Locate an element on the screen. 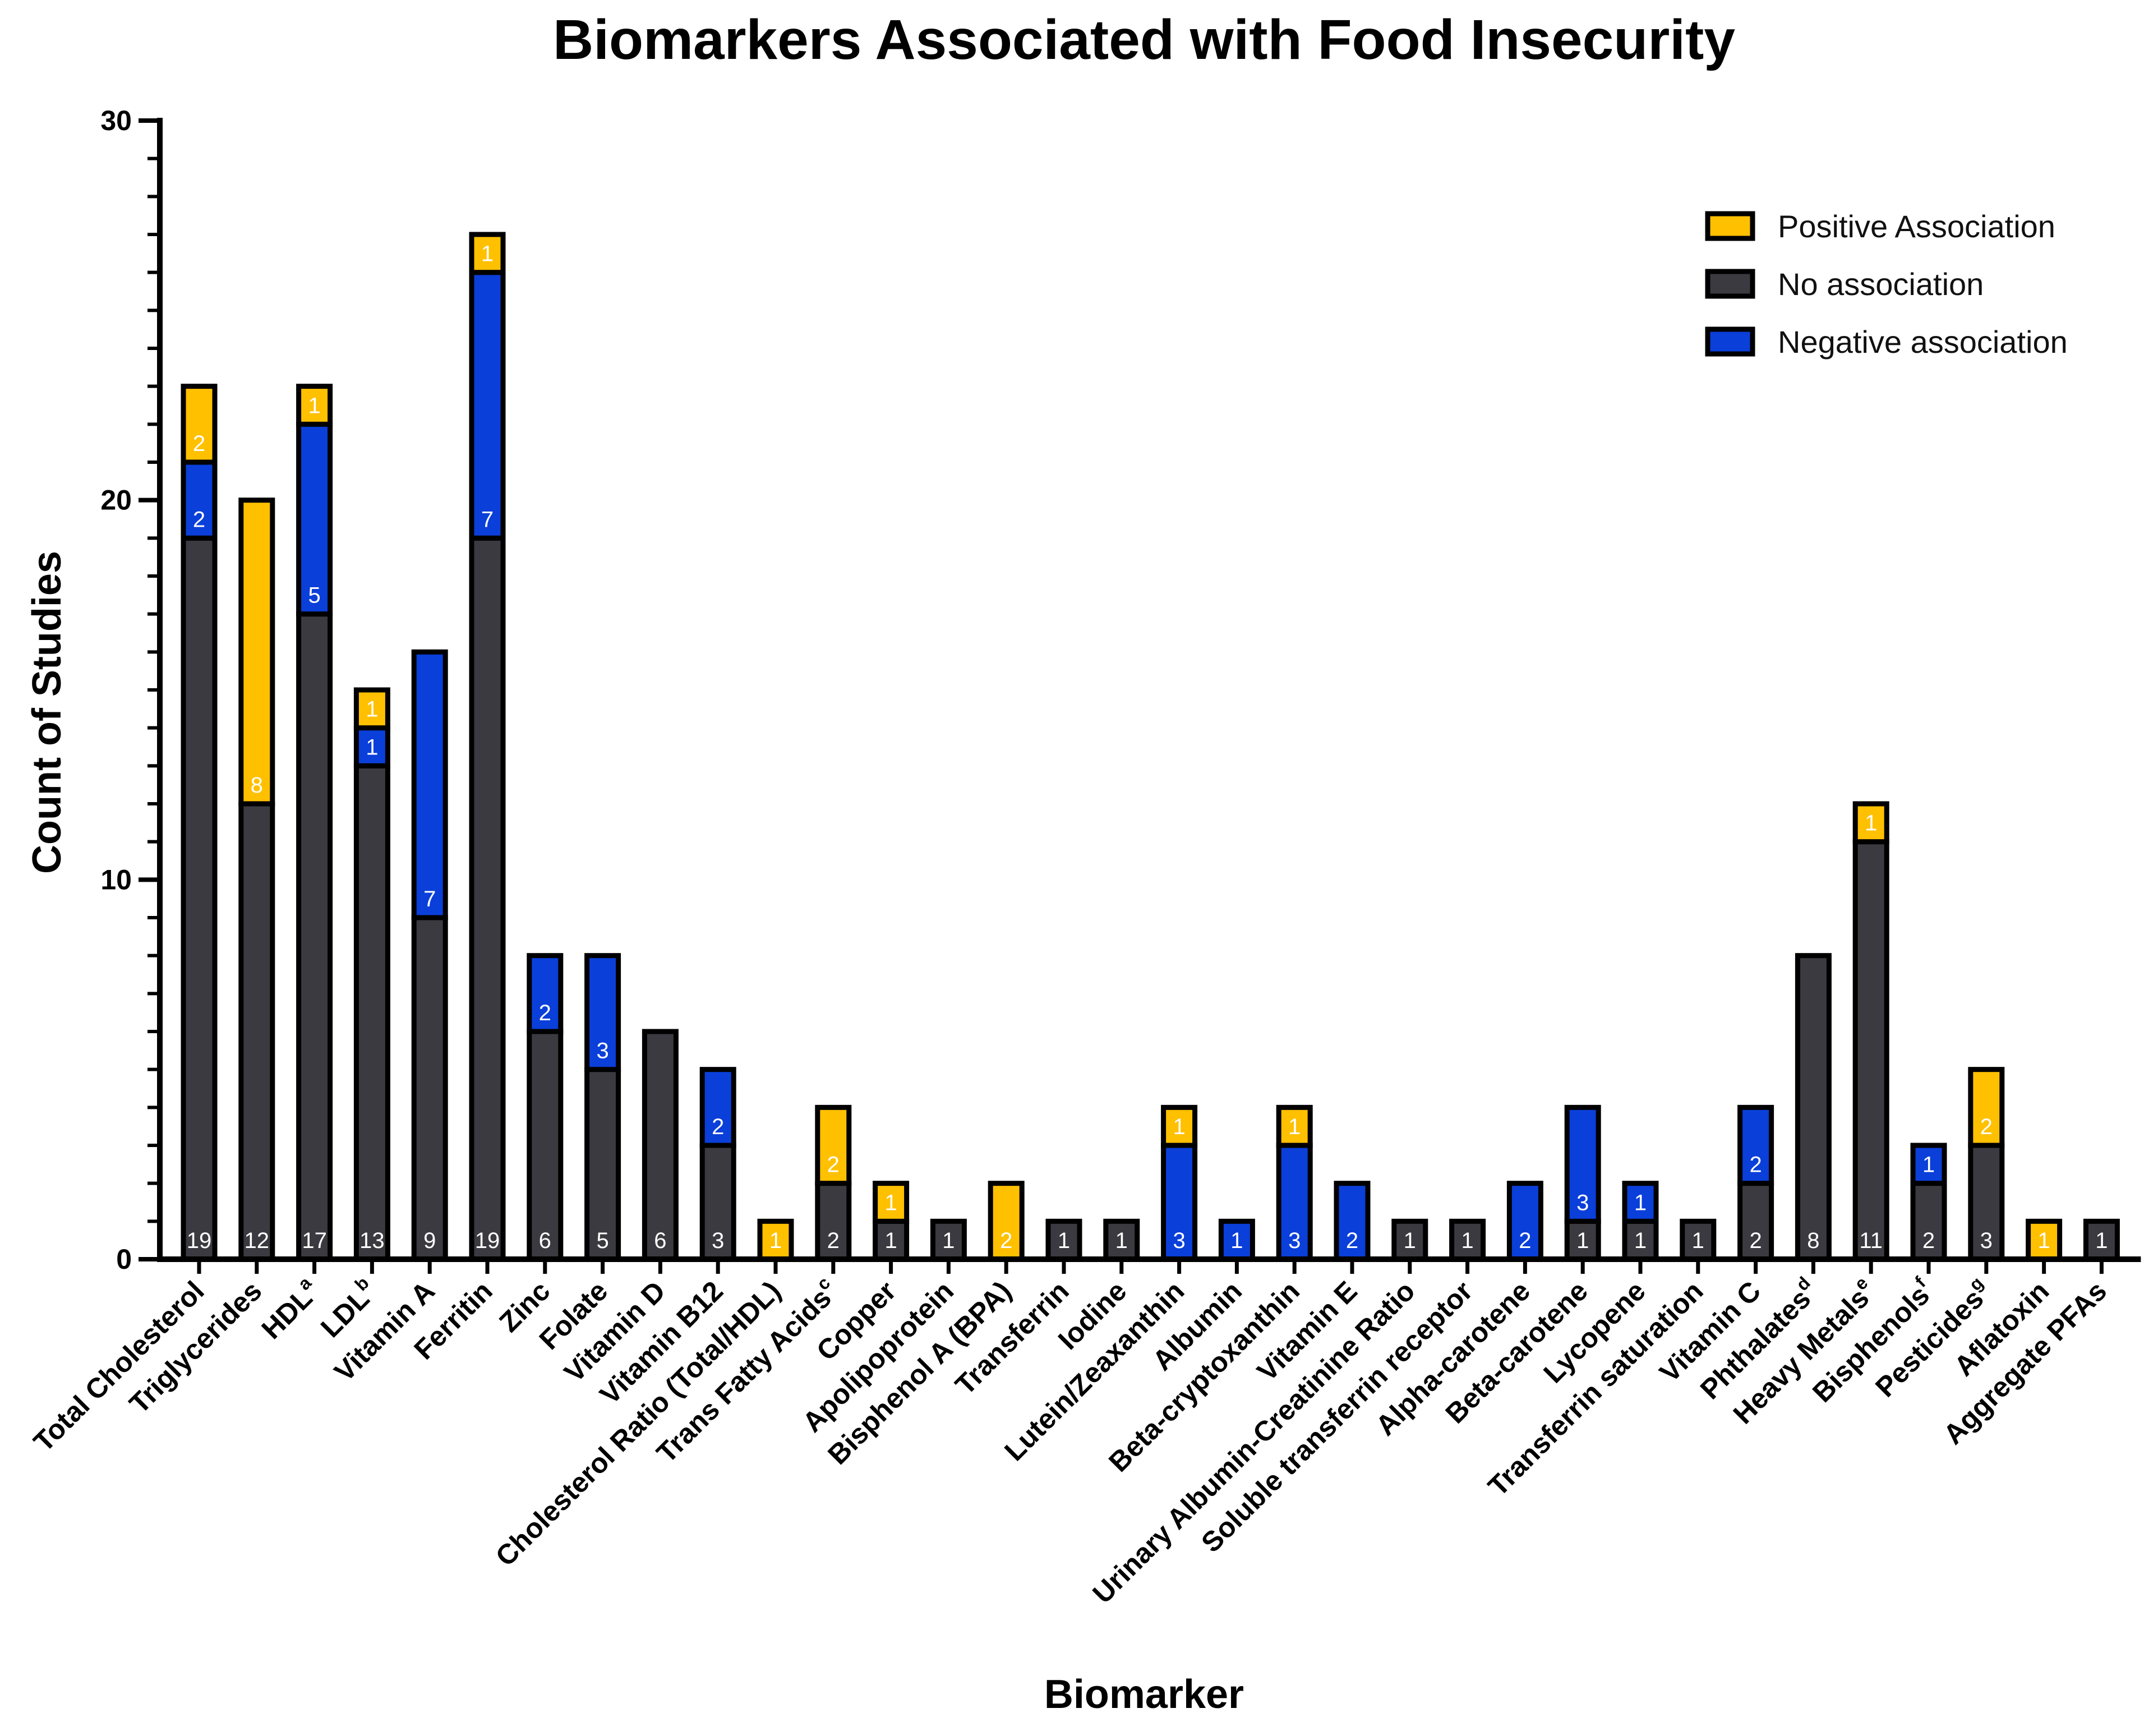 This screenshot has height=1736, width=2144. bar-value-label: 12 is located at coordinates (257, 1240).